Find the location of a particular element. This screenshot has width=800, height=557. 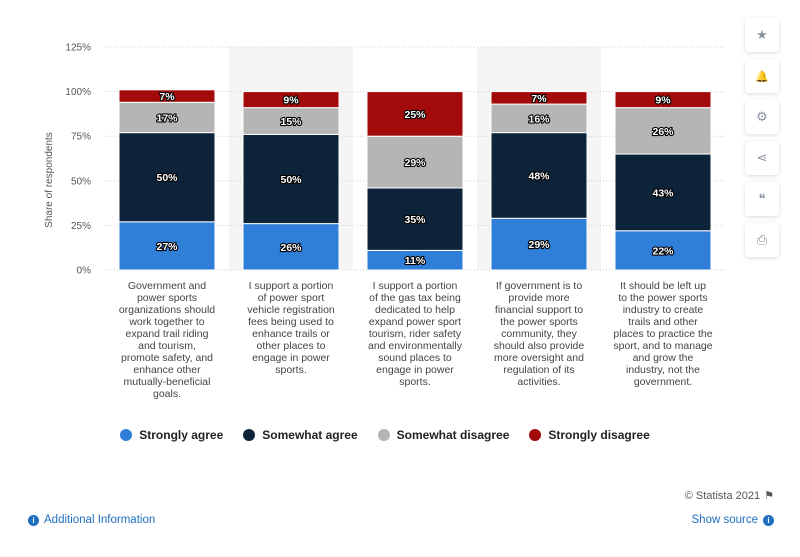

cite-button: ❝ is located at coordinates (762, 199).